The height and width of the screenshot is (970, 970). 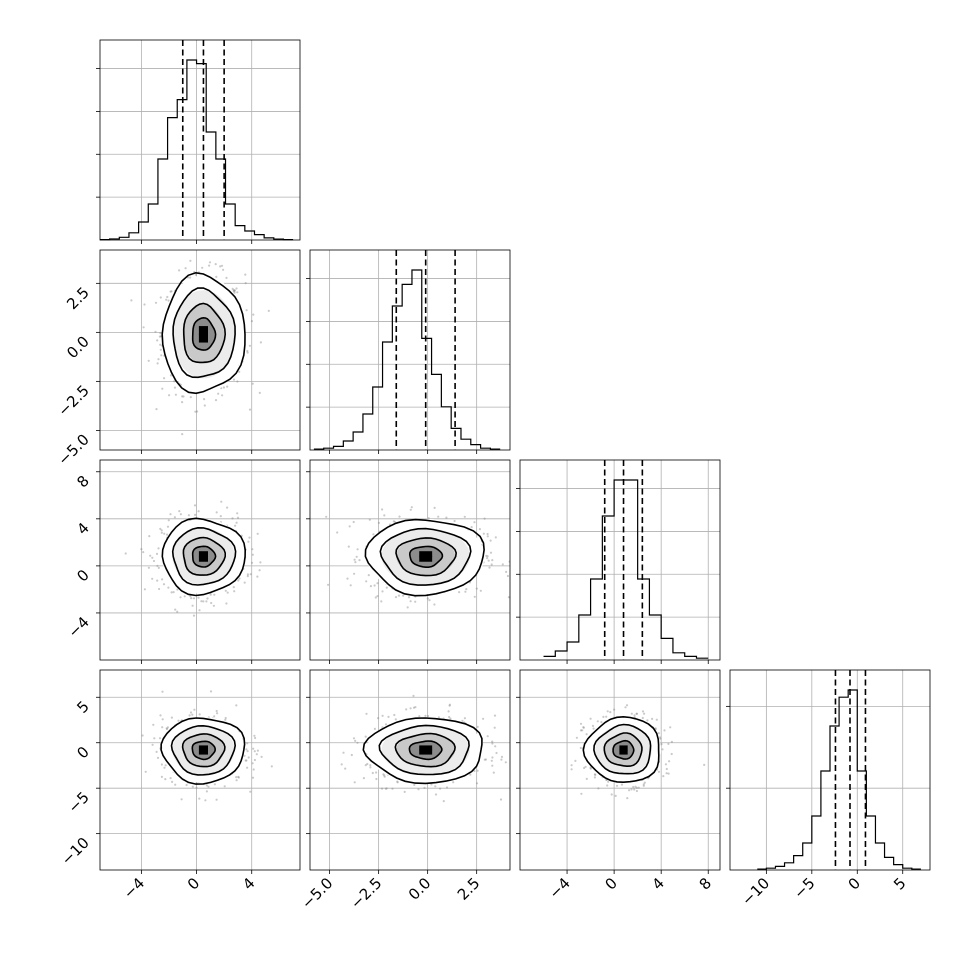 I want to click on panel-content, so click(x=410, y=560).